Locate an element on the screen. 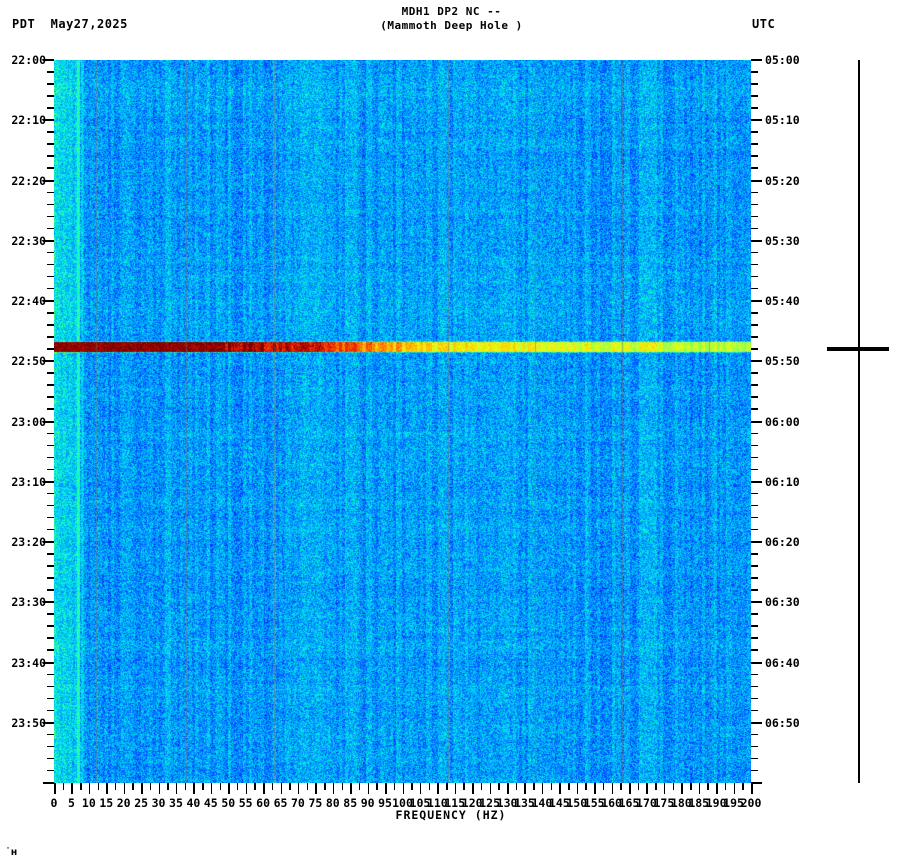  y-axis-label-pdt: 23:20 is located at coordinates (28, 542).